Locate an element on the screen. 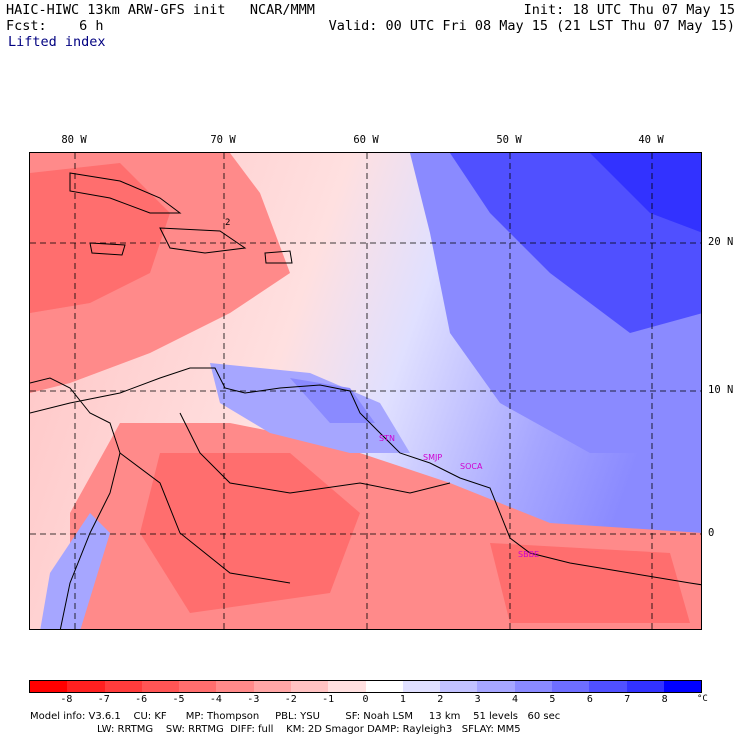 The image size is (740, 740). stable-core-venezuela is located at coordinates (332, 400).